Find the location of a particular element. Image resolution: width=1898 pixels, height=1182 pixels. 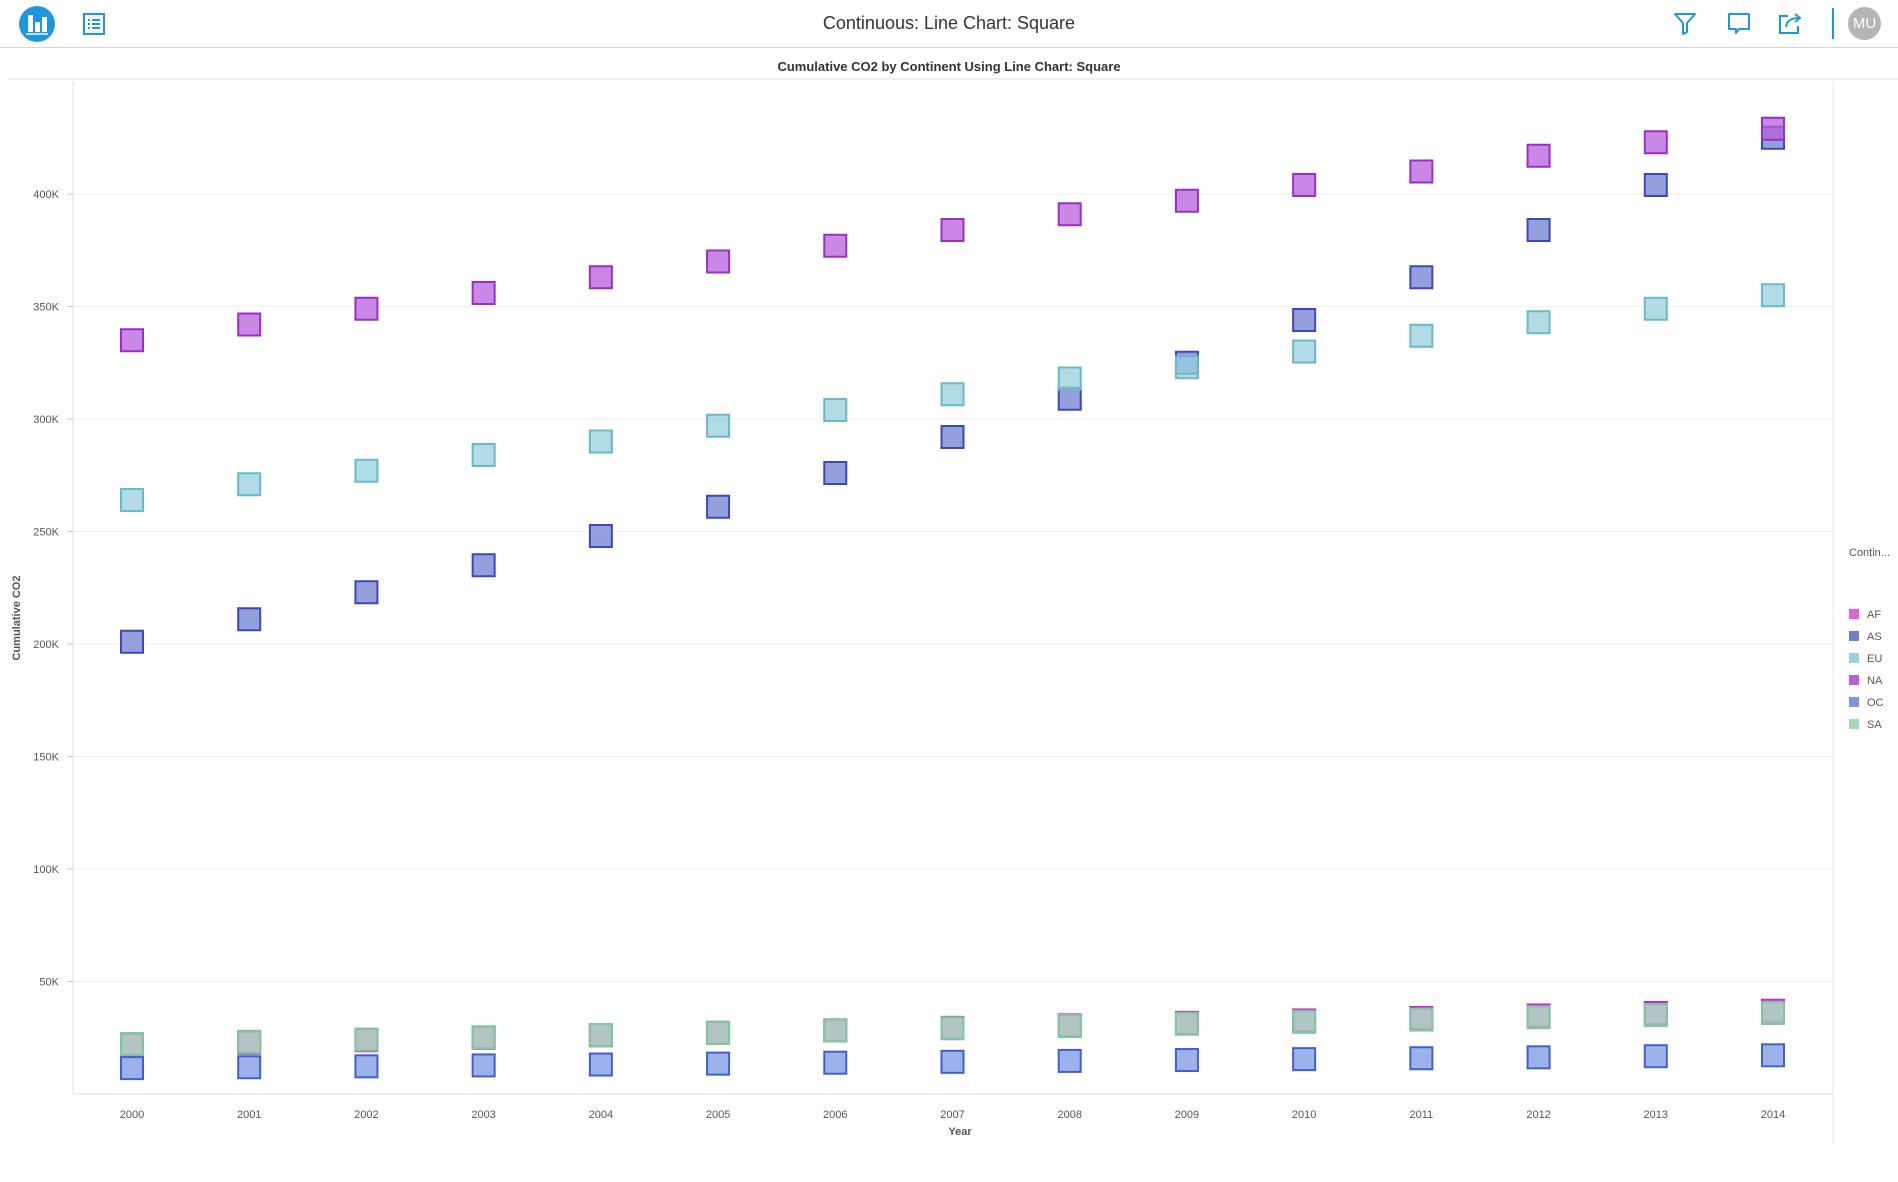

x-tick-label: 2010 is located at coordinates (1304, 1115).